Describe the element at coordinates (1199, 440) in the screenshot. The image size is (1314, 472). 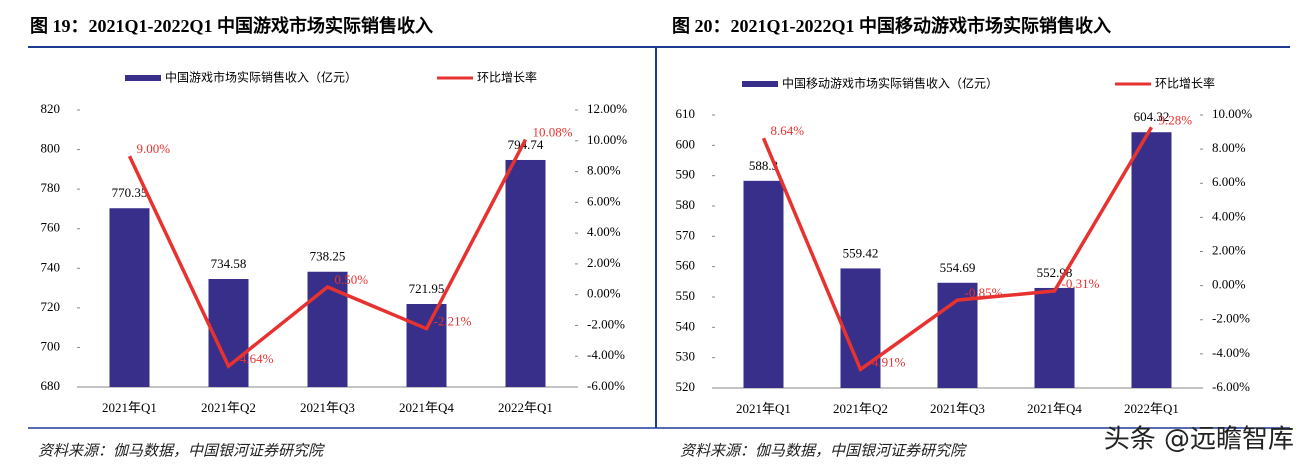
I see `watermark: 头条 @远瞻智库` at that location.